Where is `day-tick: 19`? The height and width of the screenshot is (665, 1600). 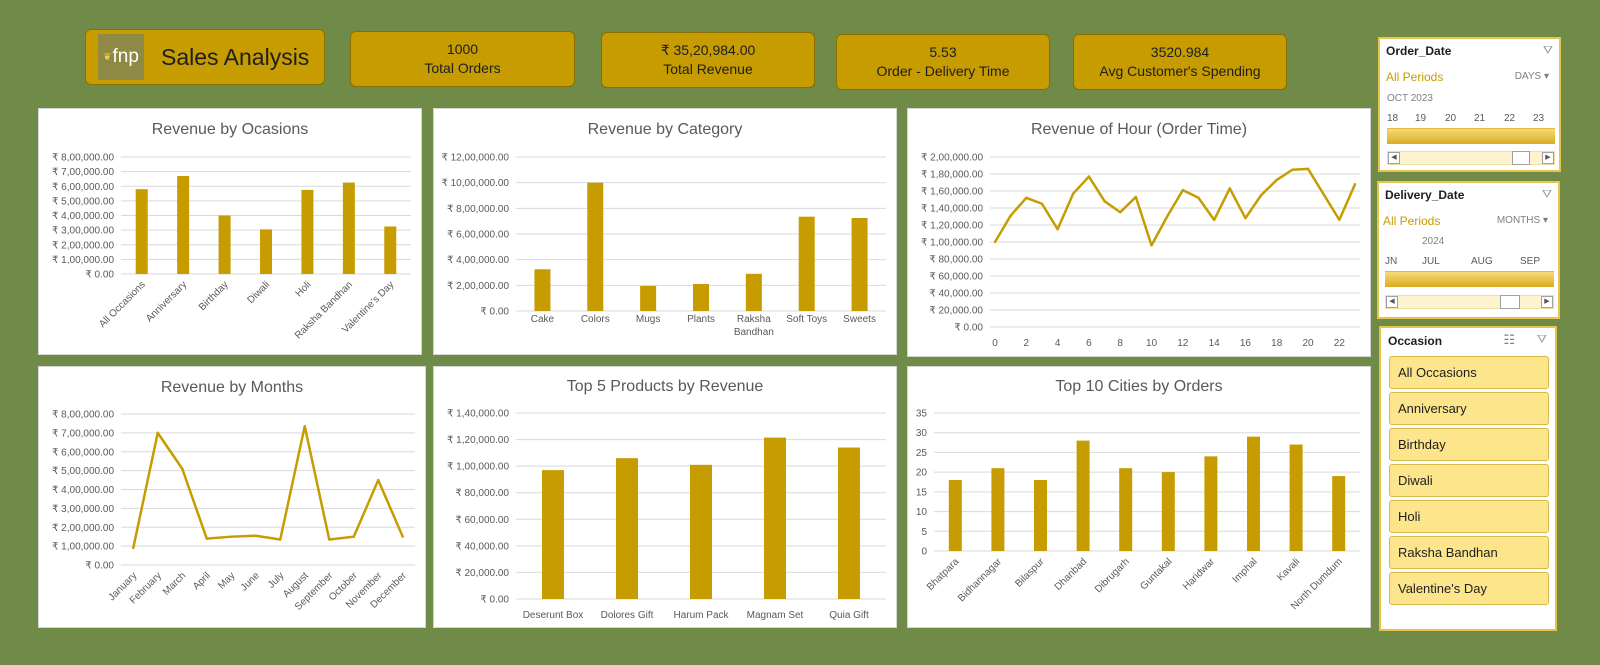 day-tick: 19 is located at coordinates (1421, 118).